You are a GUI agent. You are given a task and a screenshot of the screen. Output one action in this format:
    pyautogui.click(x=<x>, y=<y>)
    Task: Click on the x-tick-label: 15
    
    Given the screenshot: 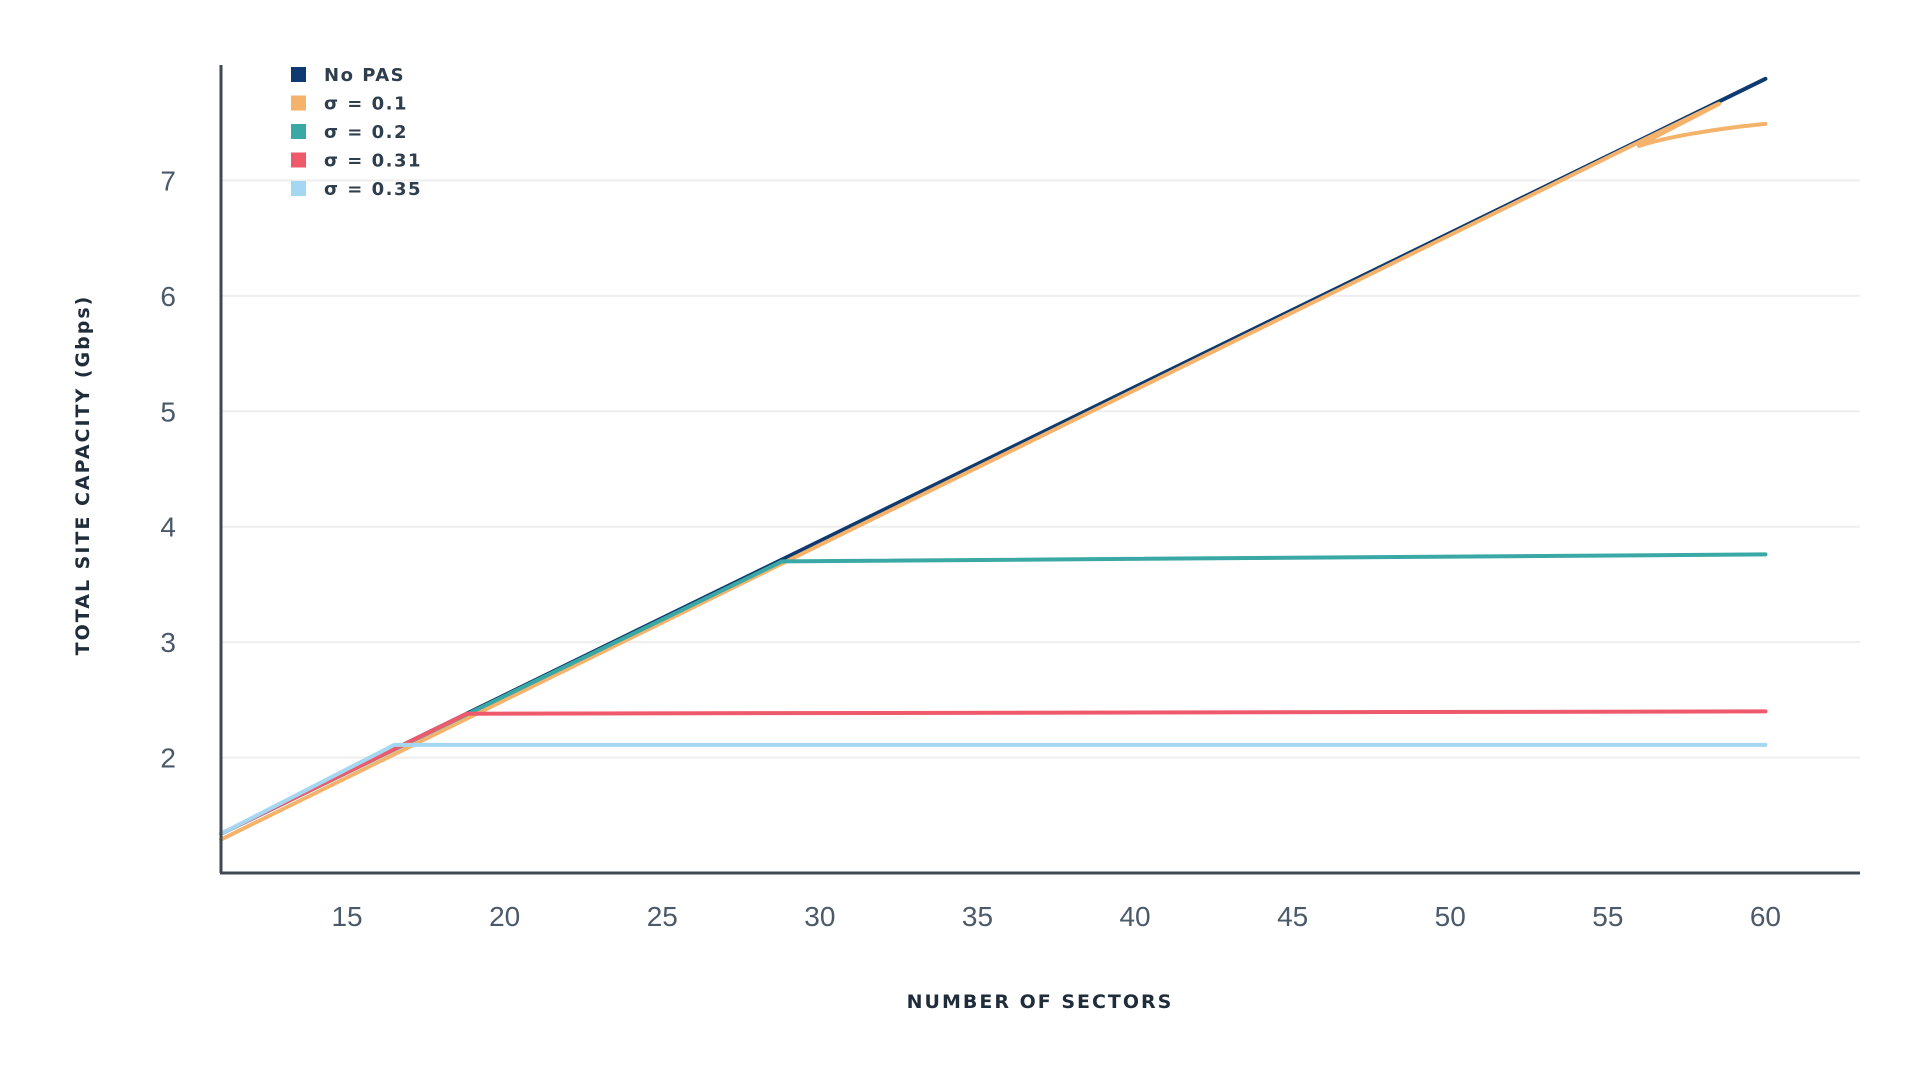 What is the action you would take?
    pyautogui.click(x=346, y=916)
    